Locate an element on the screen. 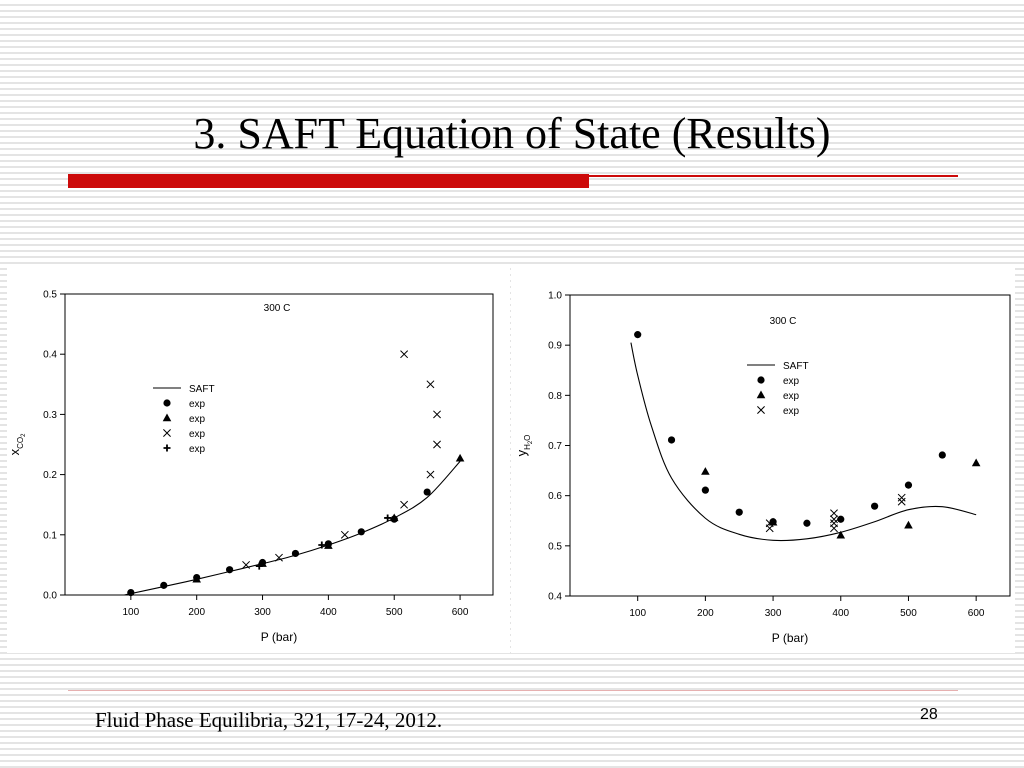 The height and width of the screenshot is (768, 1024). chart-2-y-axis-label-sub2: 2 is located at coordinates (531, 442).